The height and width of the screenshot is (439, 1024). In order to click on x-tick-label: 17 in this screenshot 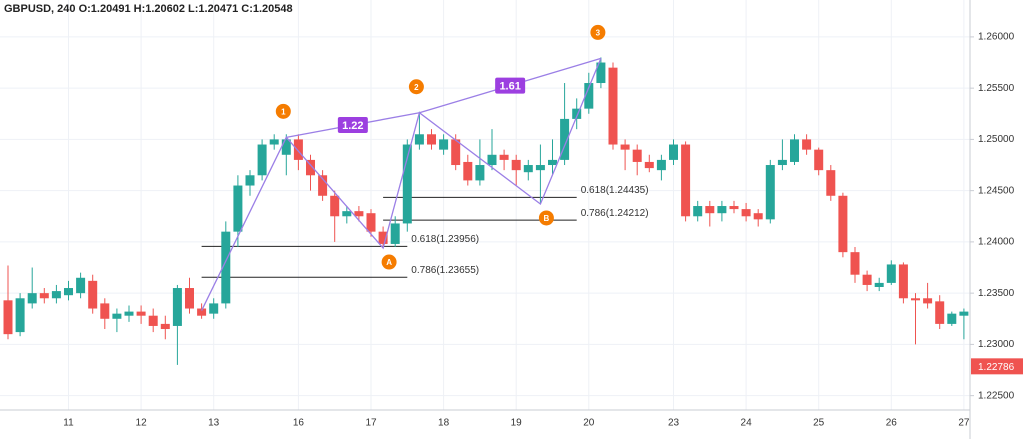, I will do `click(371, 423)`.